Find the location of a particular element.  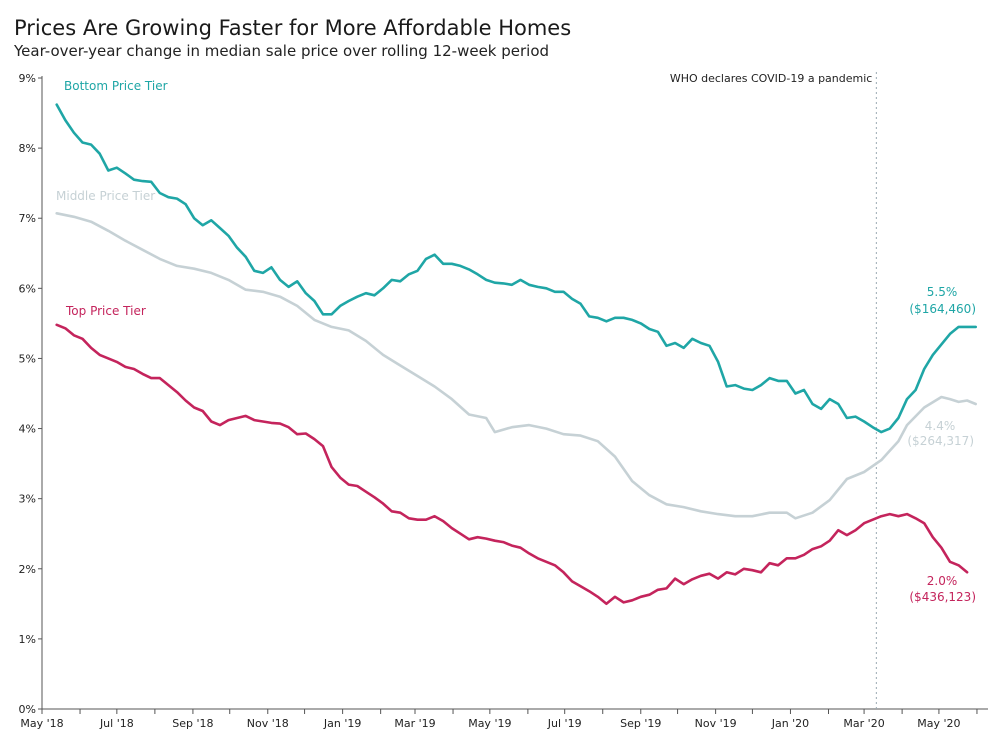

series-end-price: ($436,123) is located at coordinates (942, 597).